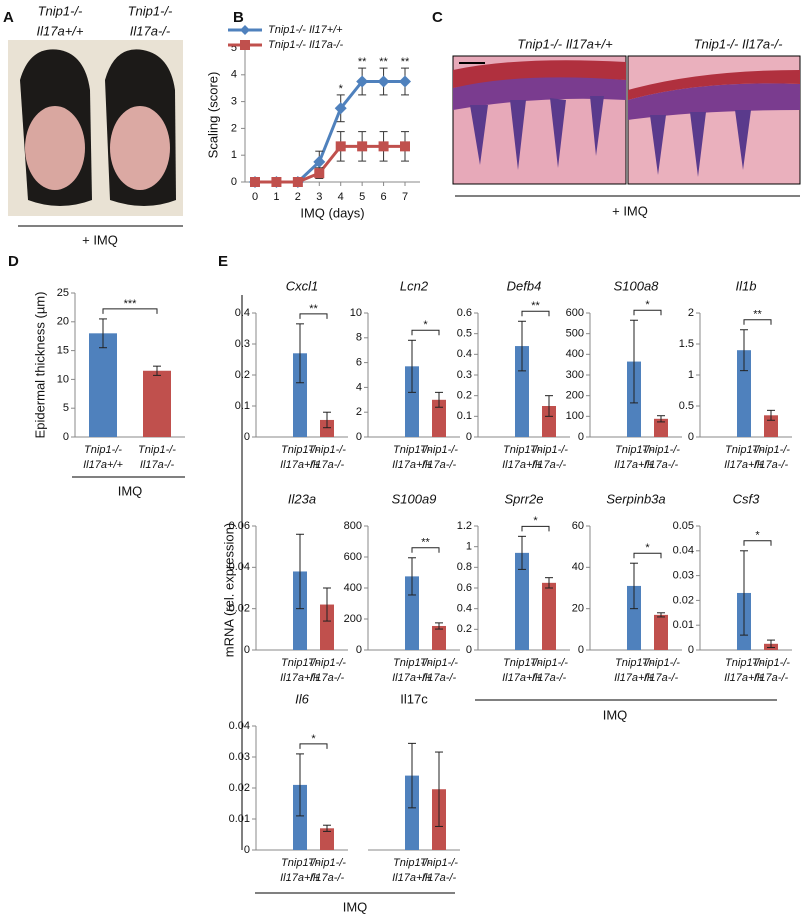 The height and width of the screenshot is (918, 805). What do you see at coordinates (464, 526) in the screenshot?
I see `y-tick-label: 1.2` at bounding box center [464, 526].